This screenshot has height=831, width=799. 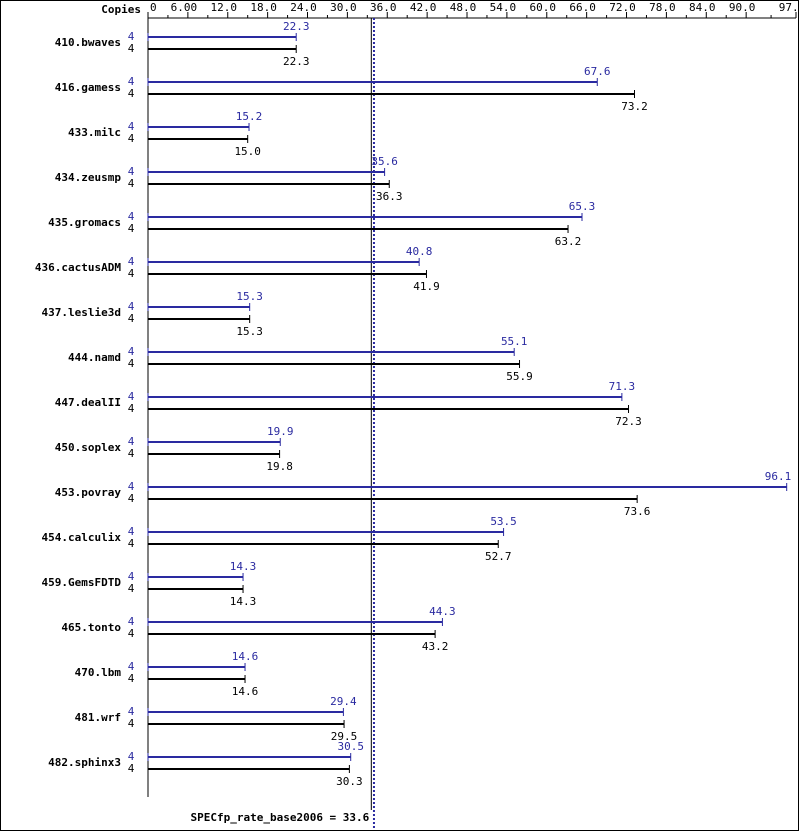 I want to click on value-label: 55.1, so click(x=514, y=341).